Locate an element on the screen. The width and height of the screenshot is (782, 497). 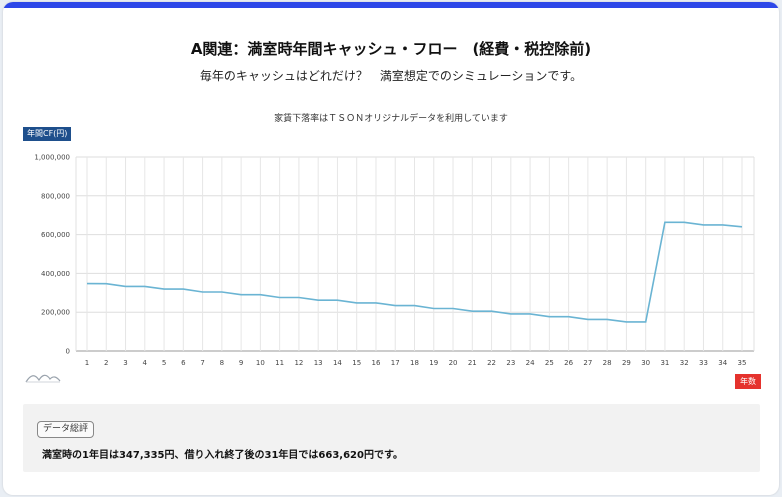
x-tick-label: 34 is located at coordinates (722, 363).